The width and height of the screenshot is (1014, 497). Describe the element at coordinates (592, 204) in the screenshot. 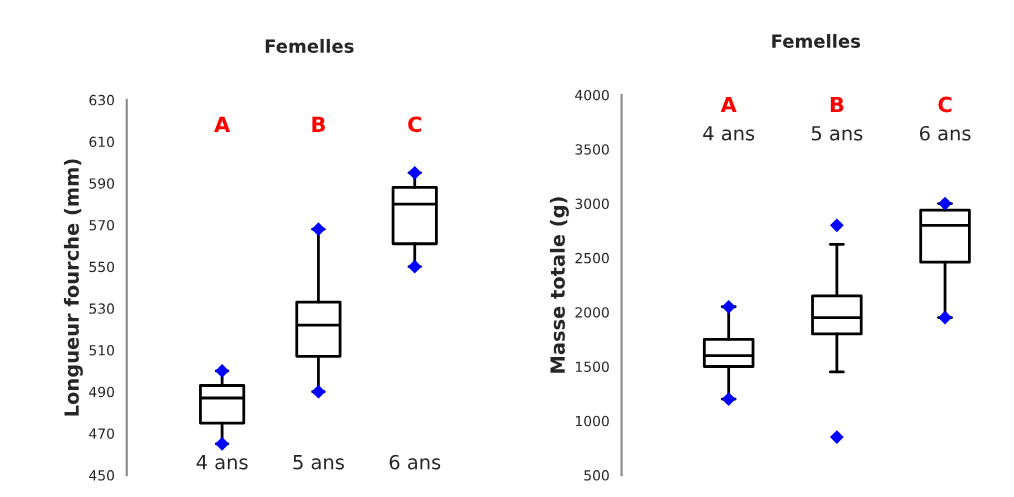

I see `y-tick-label: 3000` at that location.